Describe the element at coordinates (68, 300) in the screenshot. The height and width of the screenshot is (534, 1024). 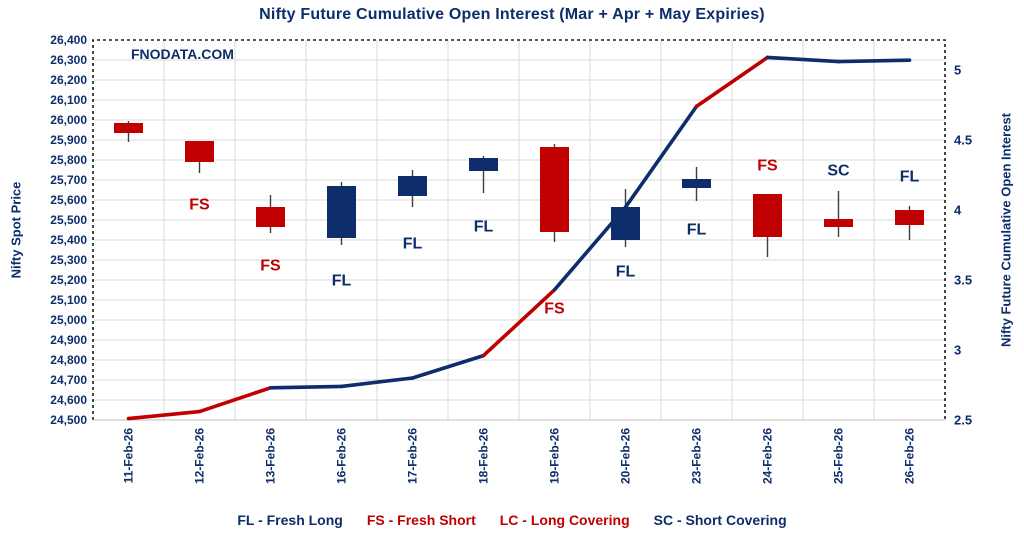
I see `left-tick-label: 25,100` at that location.